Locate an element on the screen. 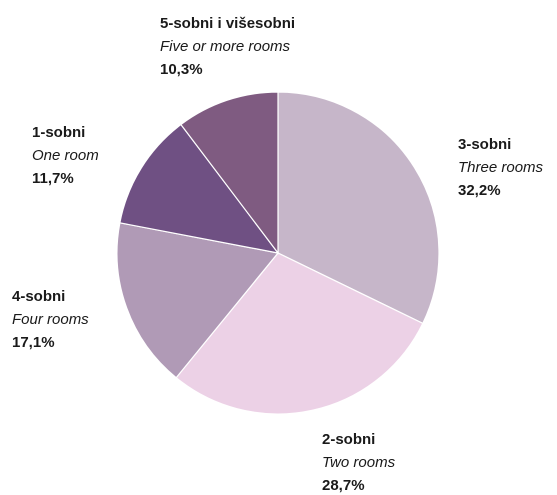 Image resolution: width=557 pixels, height=495 pixels. slice-label: 1-sobni is located at coordinates (58, 132).